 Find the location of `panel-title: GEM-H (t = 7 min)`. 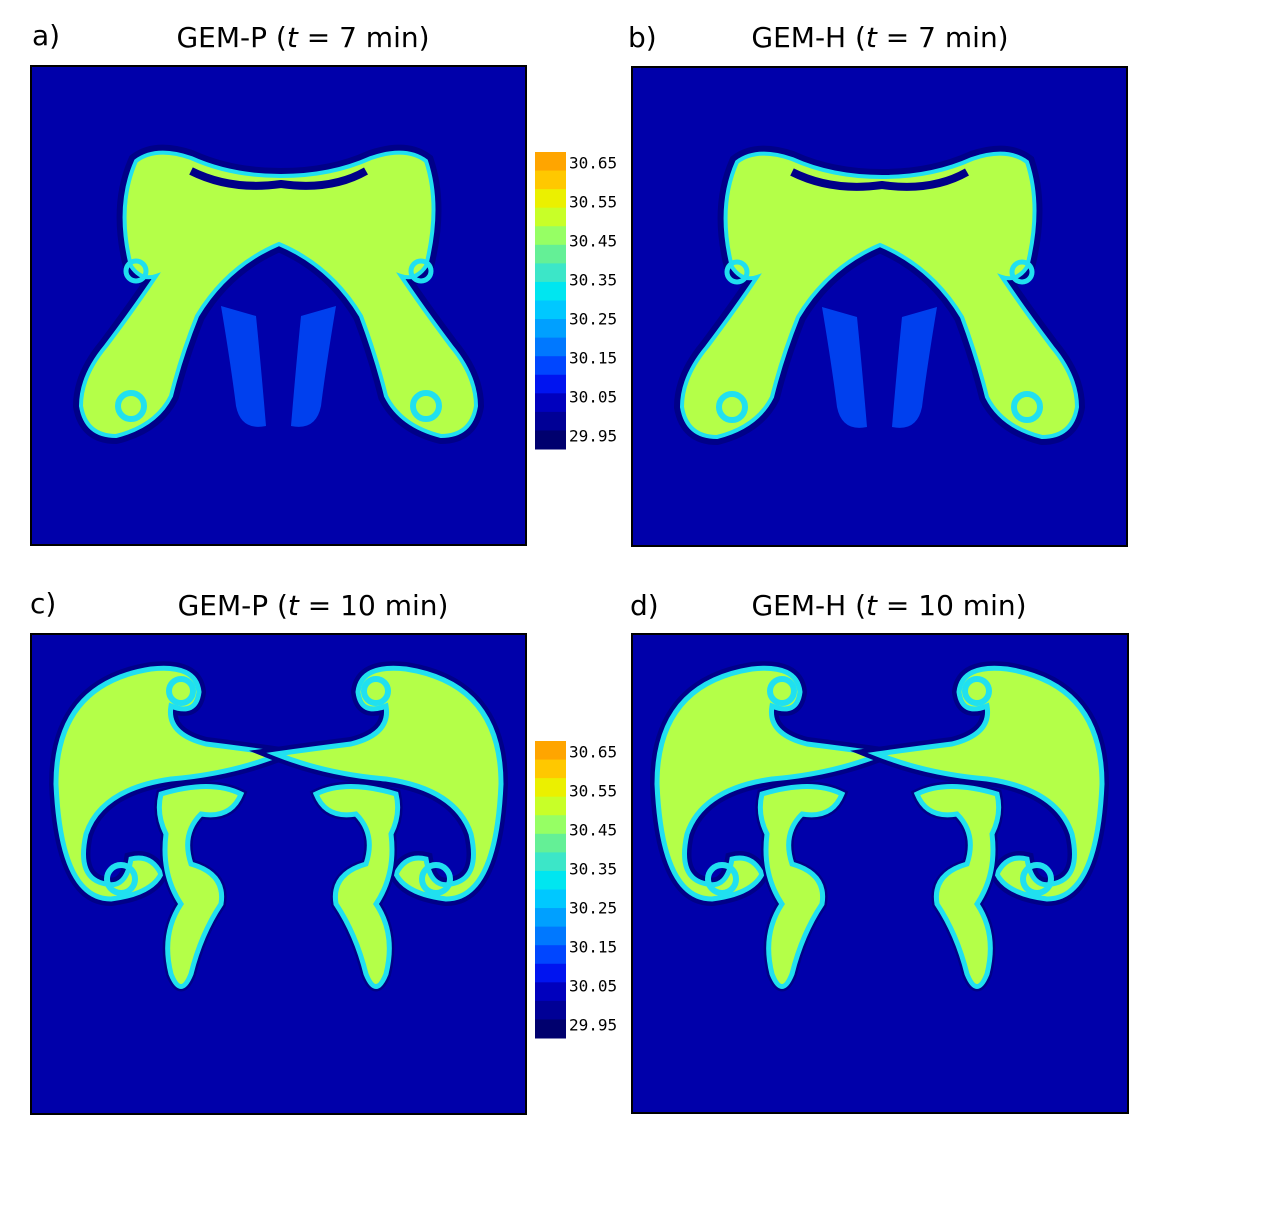

panel-title: GEM-H (t = 7 min) is located at coordinates (879, 37).